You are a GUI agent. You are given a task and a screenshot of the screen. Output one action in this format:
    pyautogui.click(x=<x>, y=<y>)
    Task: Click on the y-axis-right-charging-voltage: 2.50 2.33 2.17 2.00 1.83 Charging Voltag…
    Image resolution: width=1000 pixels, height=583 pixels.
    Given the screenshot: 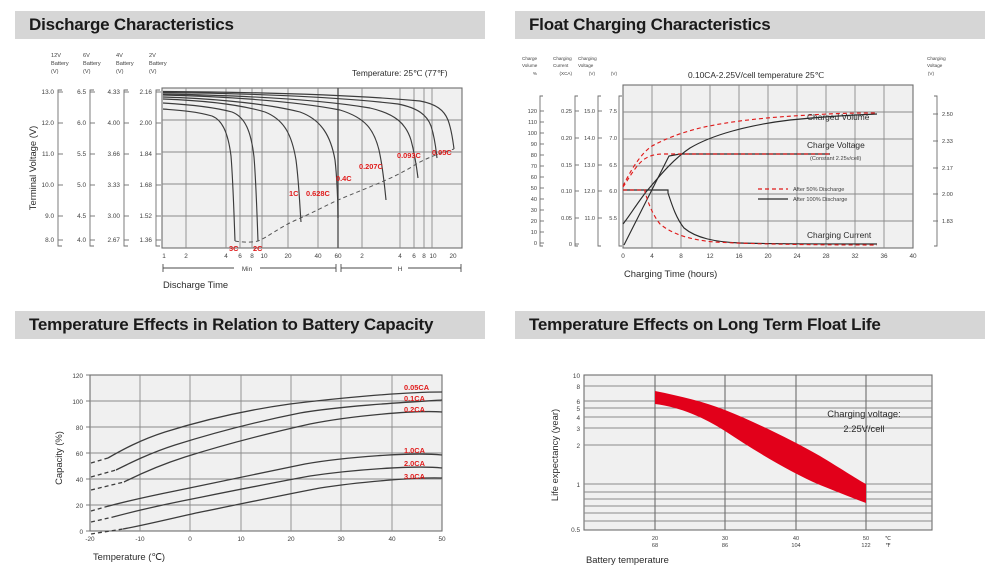 What is the action you would take?
    pyautogui.click(x=940, y=151)
    